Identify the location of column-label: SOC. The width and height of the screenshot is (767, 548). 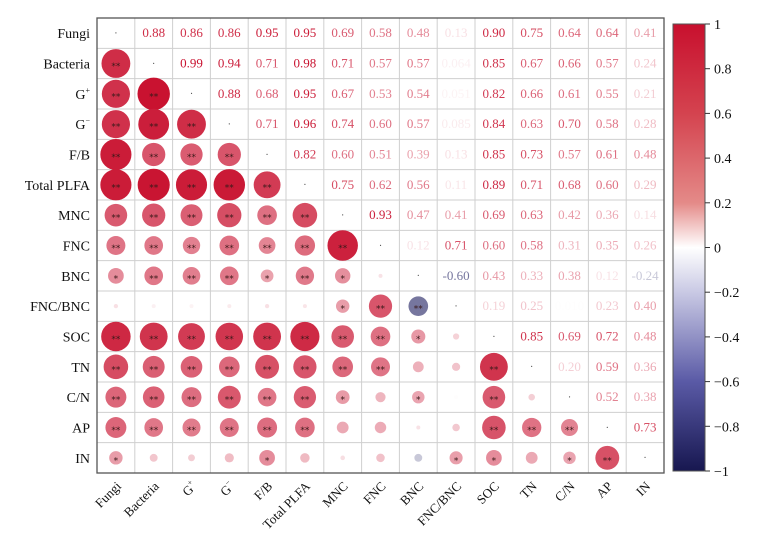
(488, 493).